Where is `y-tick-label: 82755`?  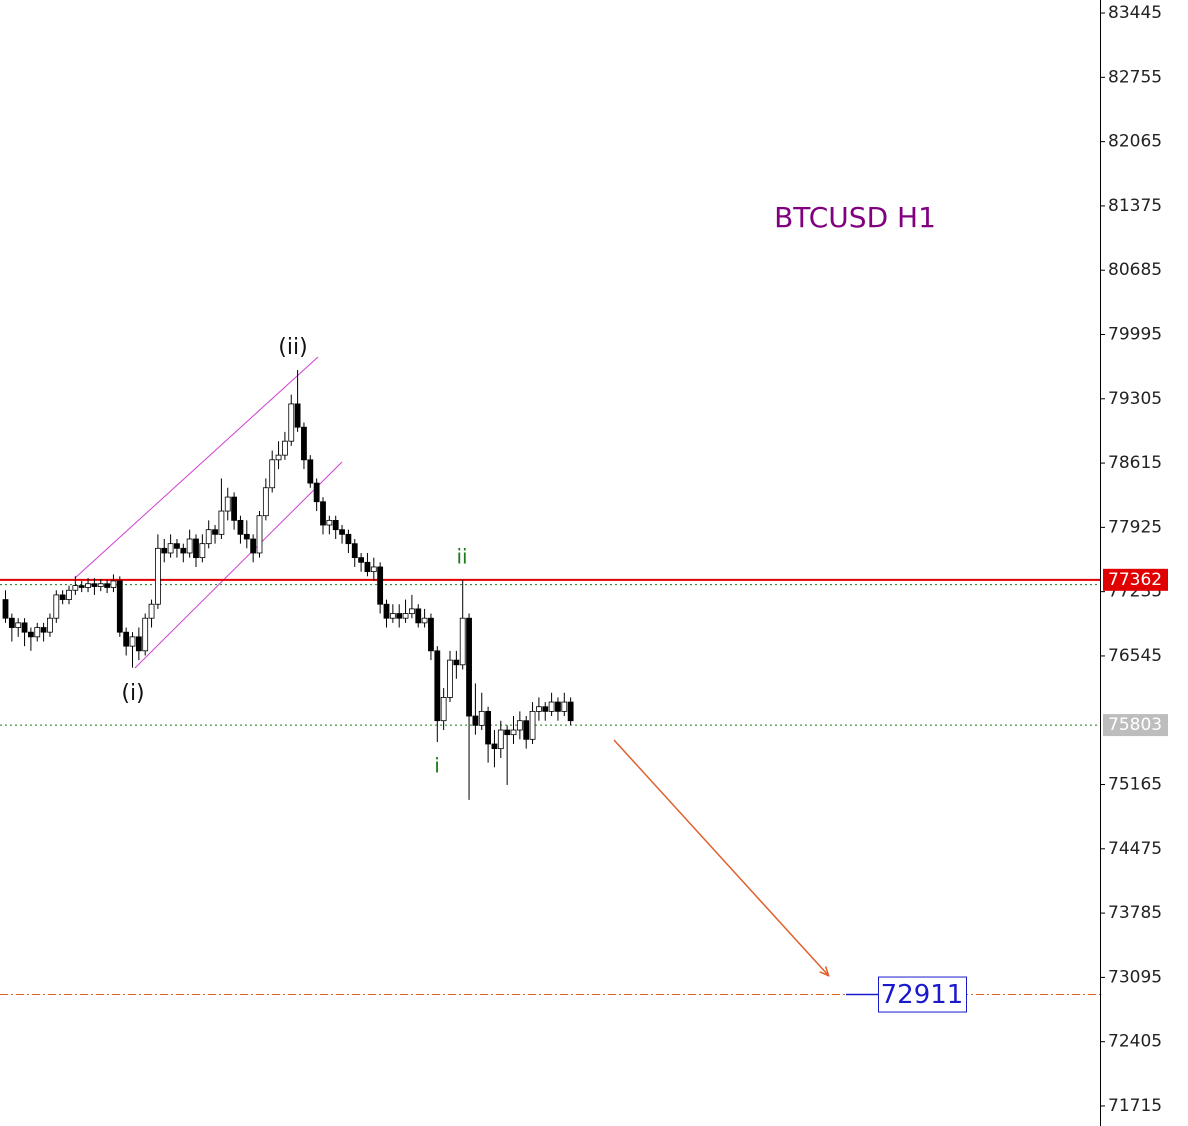
y-tick-label: 82755 is located at coordinates (1135, 77).